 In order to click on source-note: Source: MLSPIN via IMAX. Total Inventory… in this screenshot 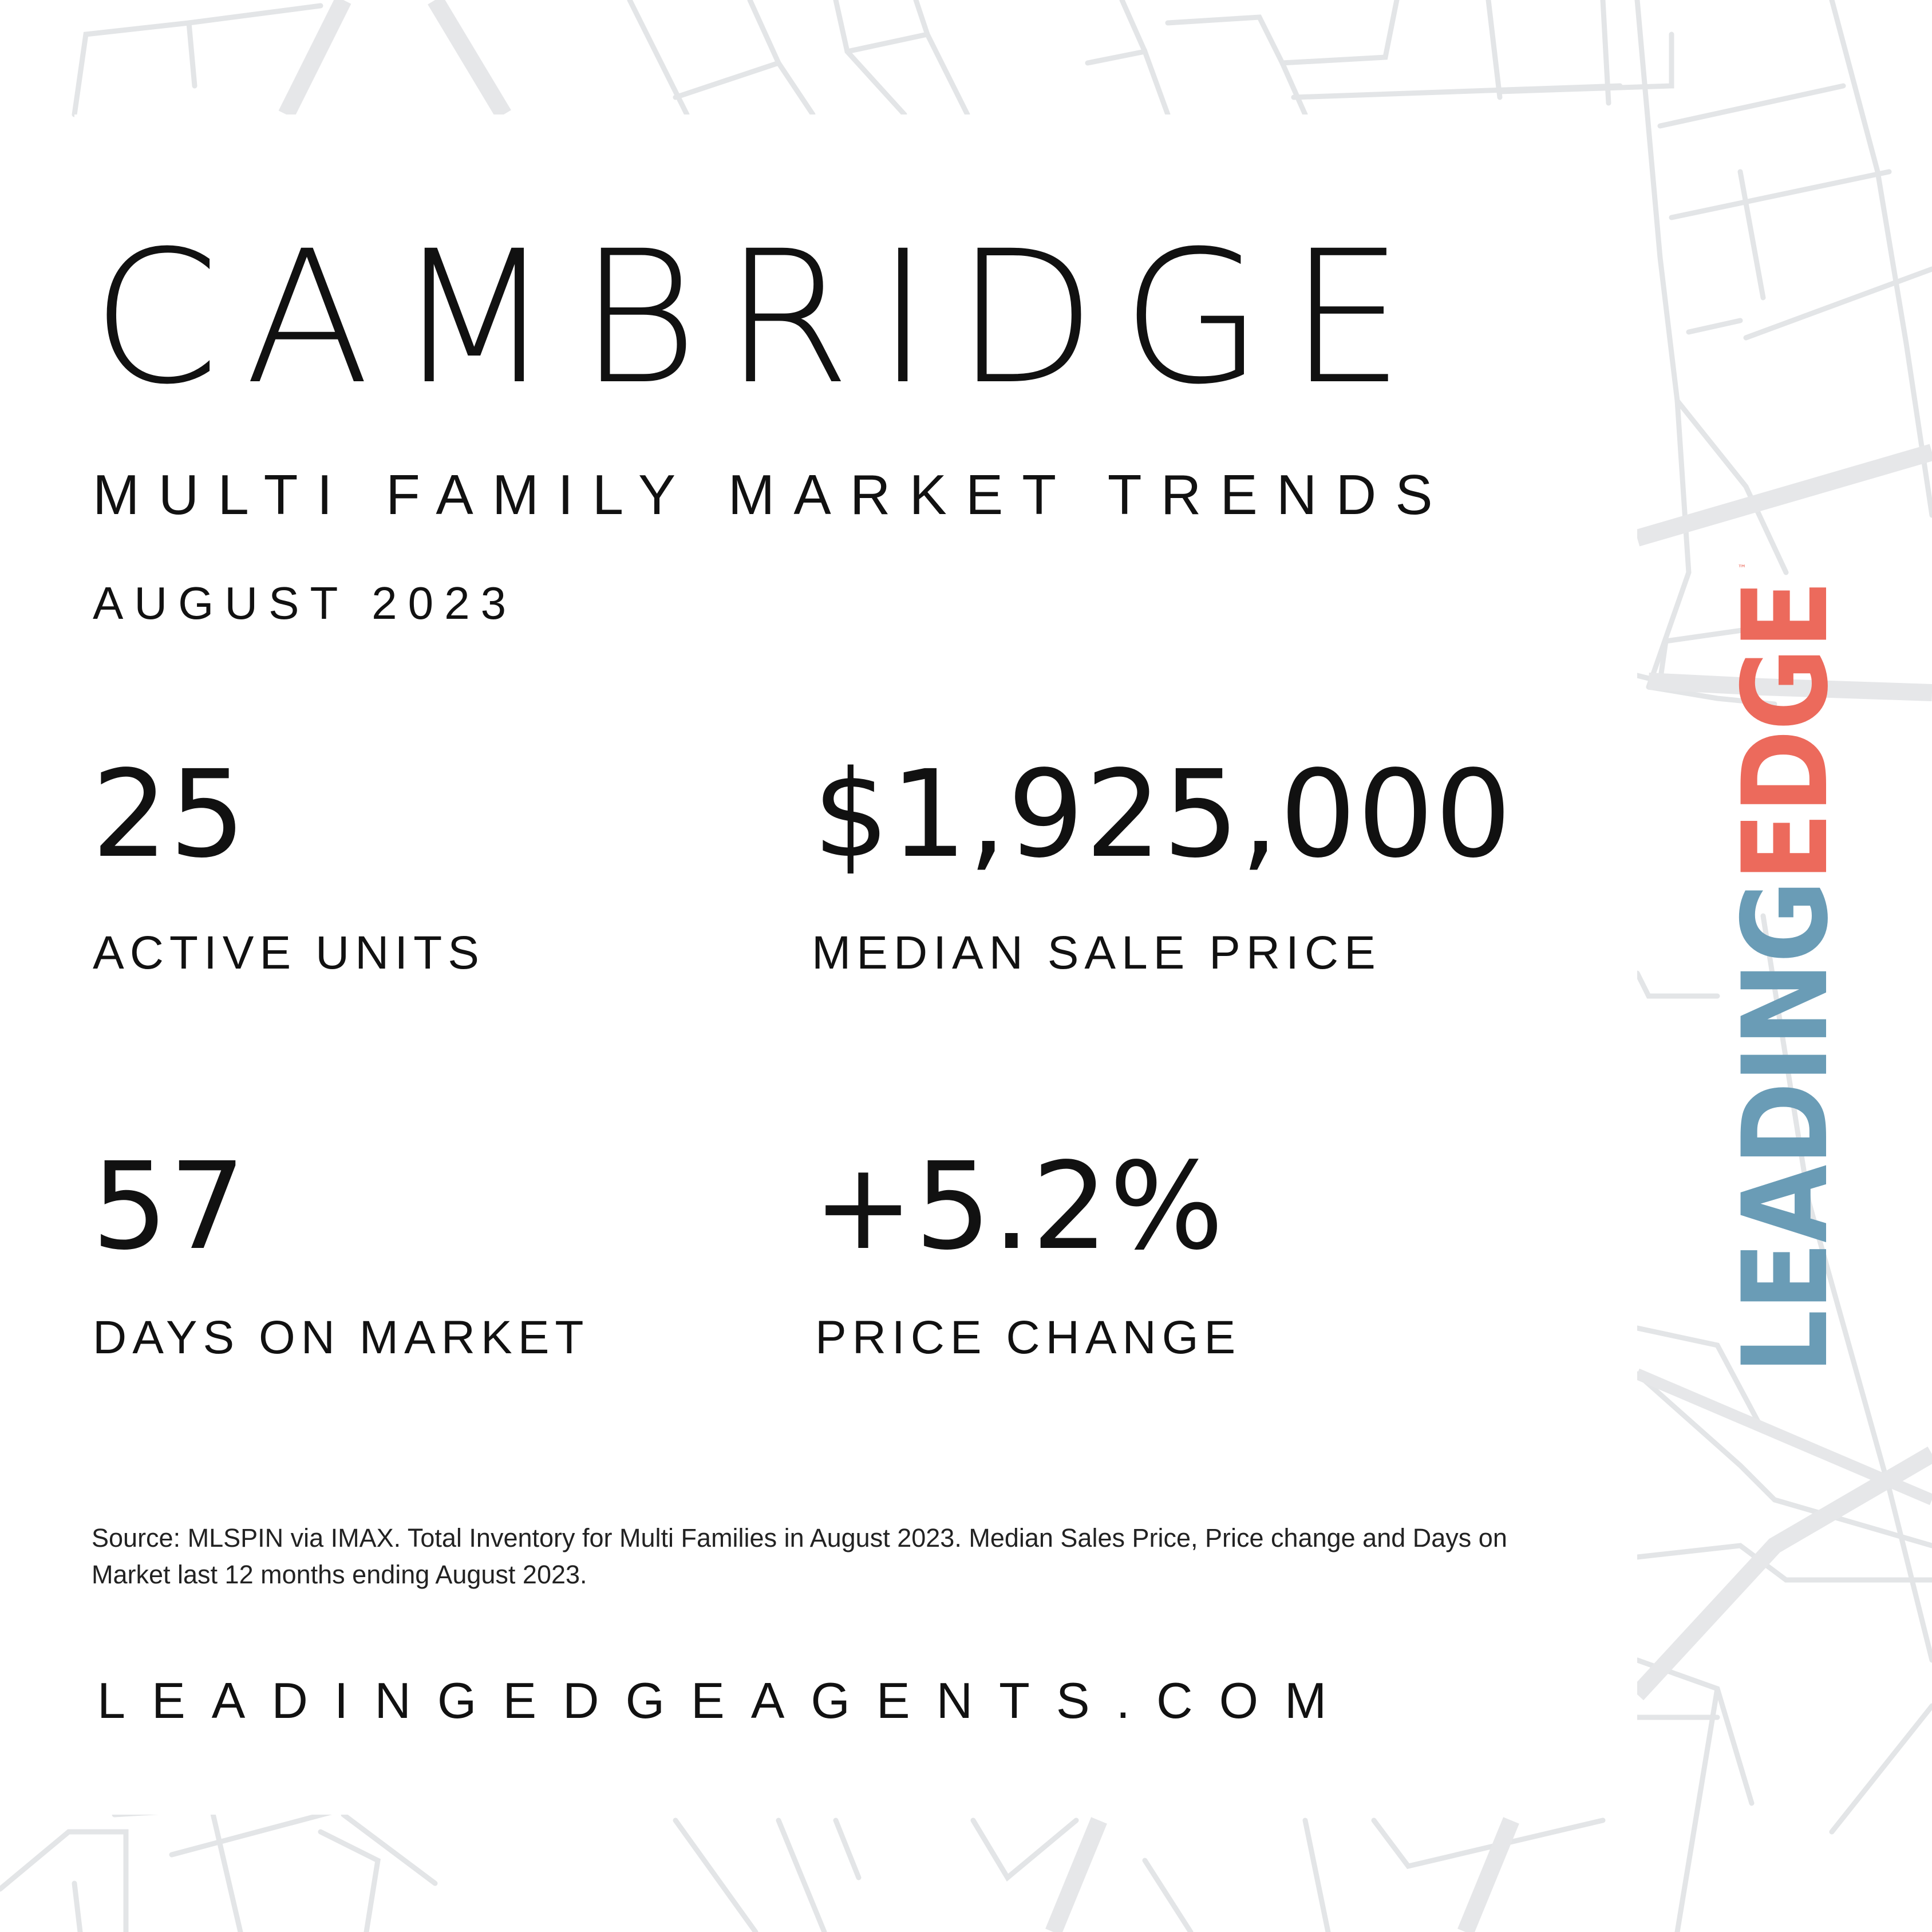, I will do `click(799, 1556)`.